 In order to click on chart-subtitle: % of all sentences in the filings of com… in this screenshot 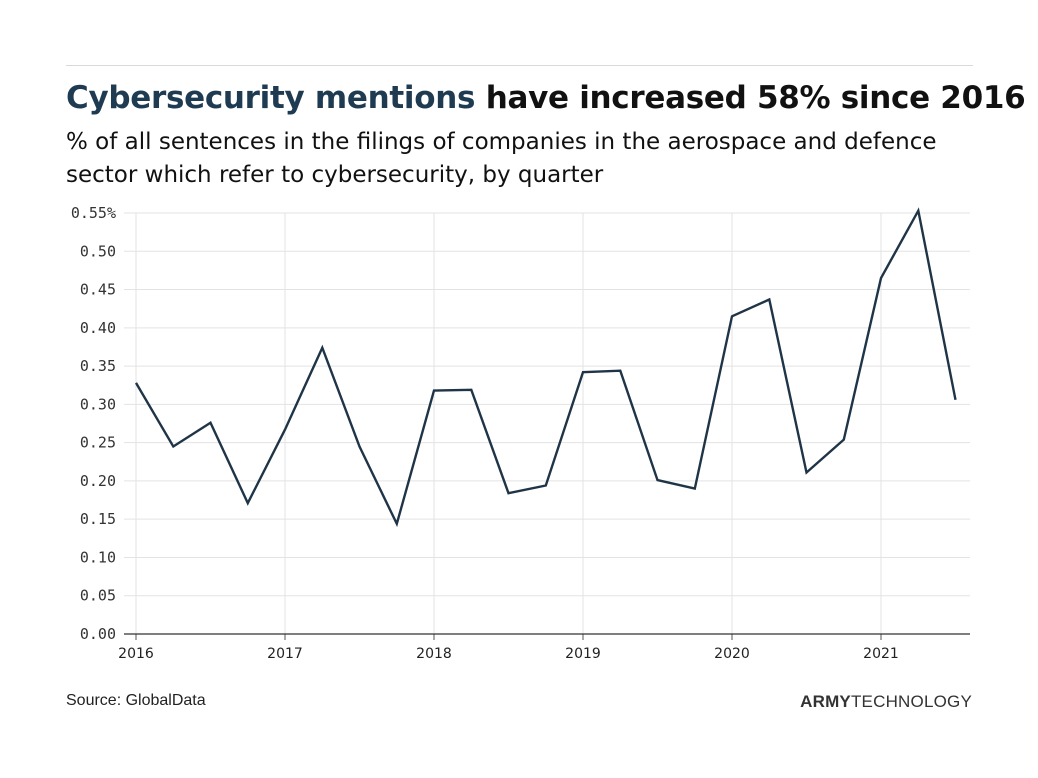, I will do `click(501, 158)`.